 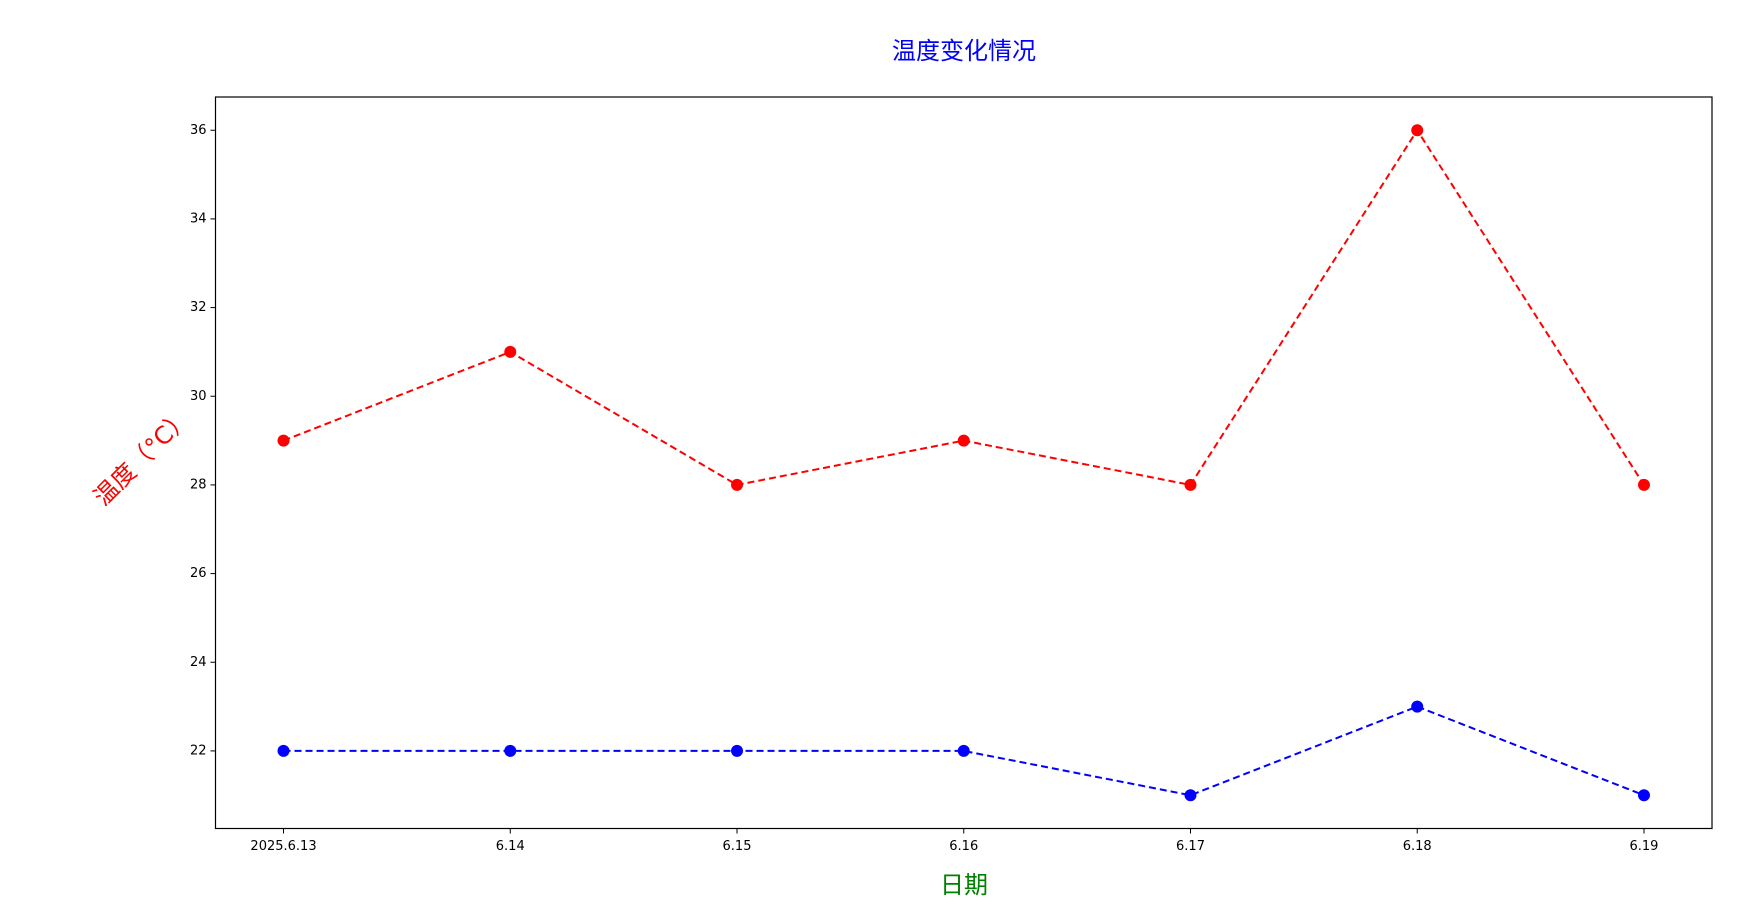 What do you see at coordinates (198, 484) in the screenshot?
I see `y-tick-label: 28` at bounding box center [198, 484].